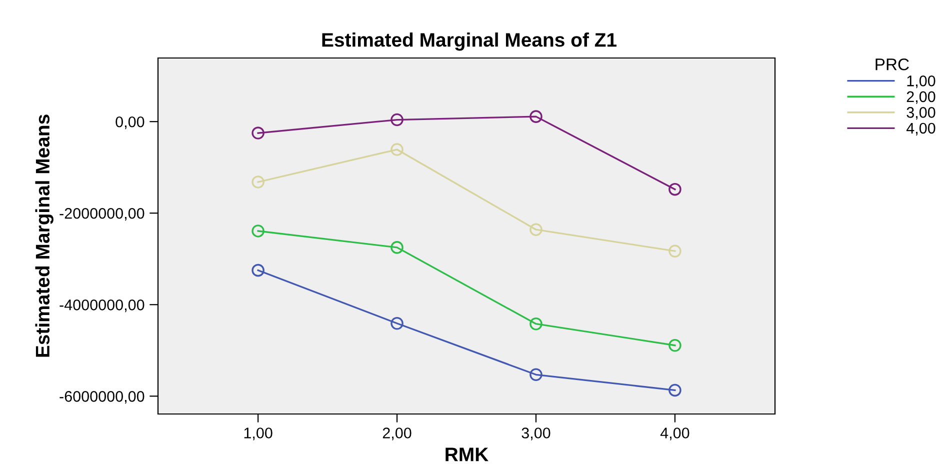 This screenshot has height=464, width=938. What do you see at coordinates (469, 41) in the screenshot?
I see `chart-title: Estimated Marginal Means of Z1` at bounding box center [469, 41].